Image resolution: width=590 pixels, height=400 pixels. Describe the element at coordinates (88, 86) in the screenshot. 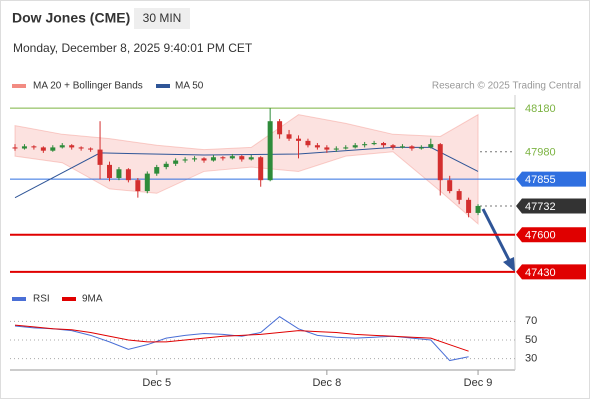

I see `legend-label: MA 20 + Bollinger Bands` at that location.